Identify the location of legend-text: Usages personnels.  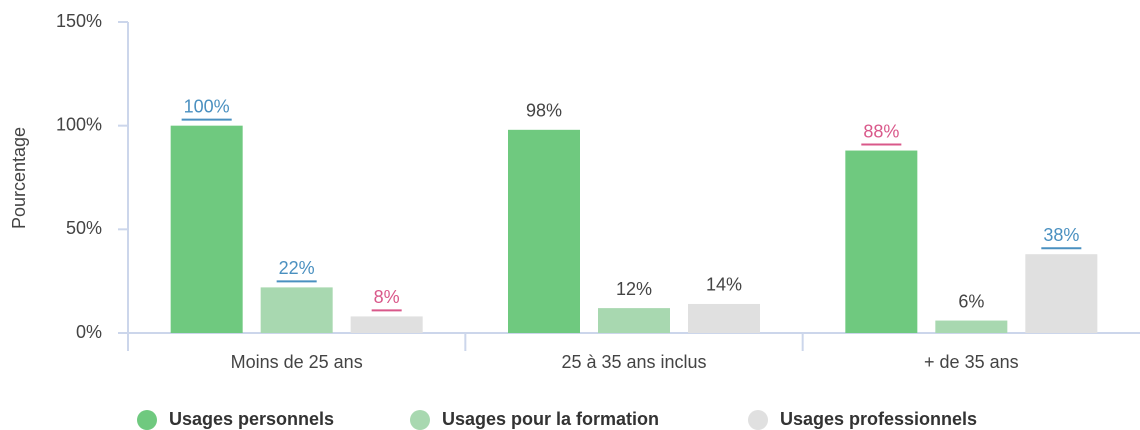
(251, 419).